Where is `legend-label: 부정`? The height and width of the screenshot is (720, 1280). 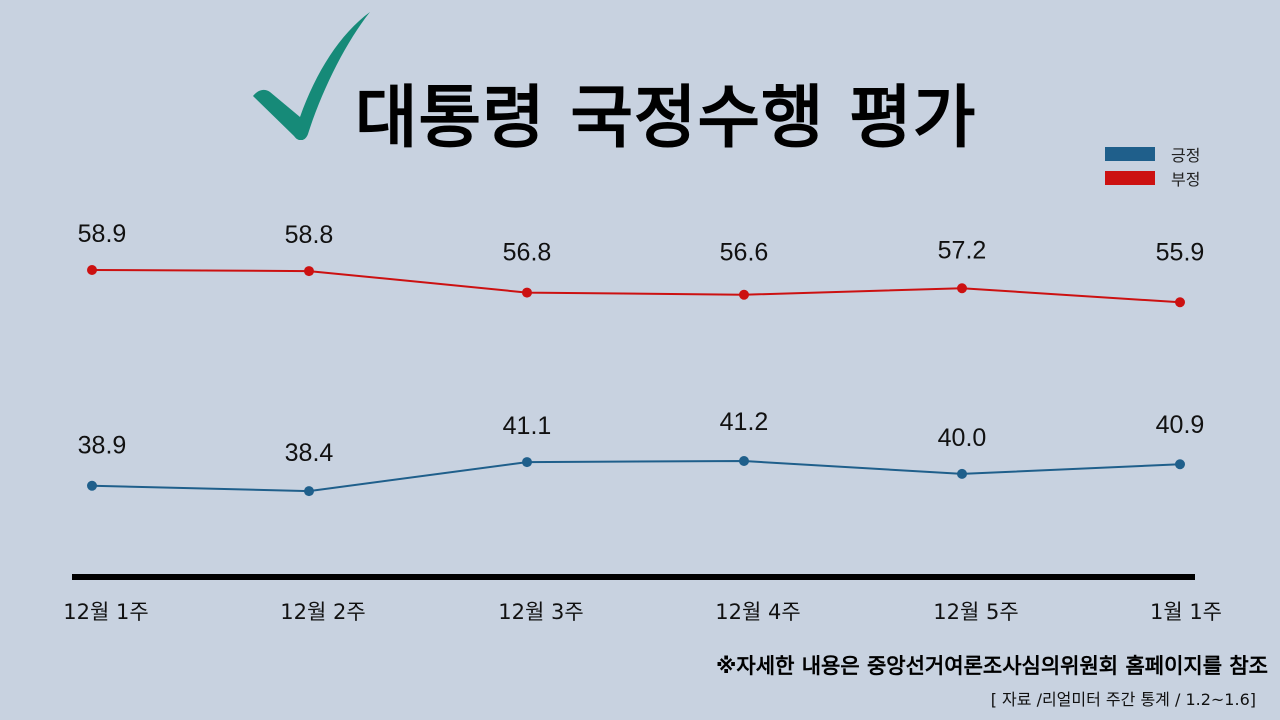 legend-label: 부정 is located at coordinates (1186, 179).